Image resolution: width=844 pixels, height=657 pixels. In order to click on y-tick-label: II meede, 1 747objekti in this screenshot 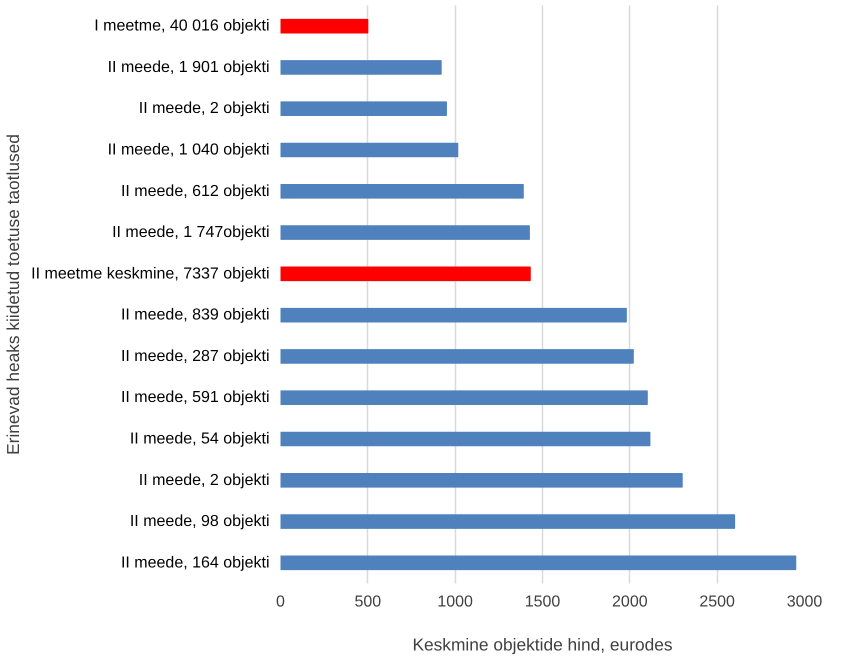, I will do `click(191, 233)`.